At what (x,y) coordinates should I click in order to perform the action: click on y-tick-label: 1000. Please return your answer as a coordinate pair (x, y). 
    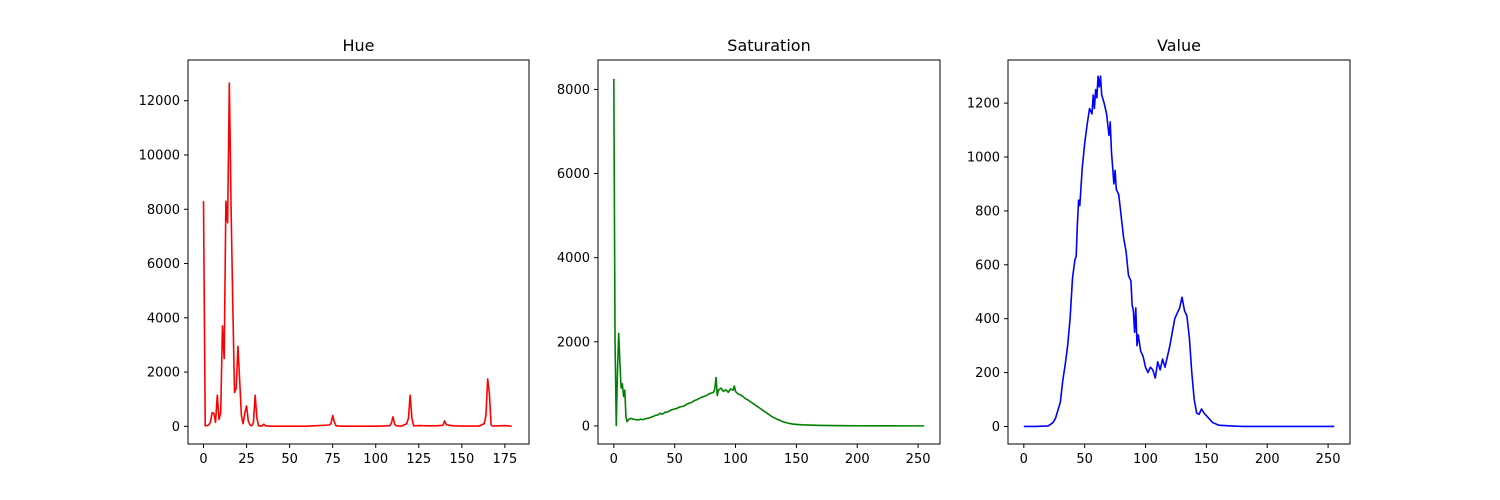
    Looking at the image, I should click on (983, 158).